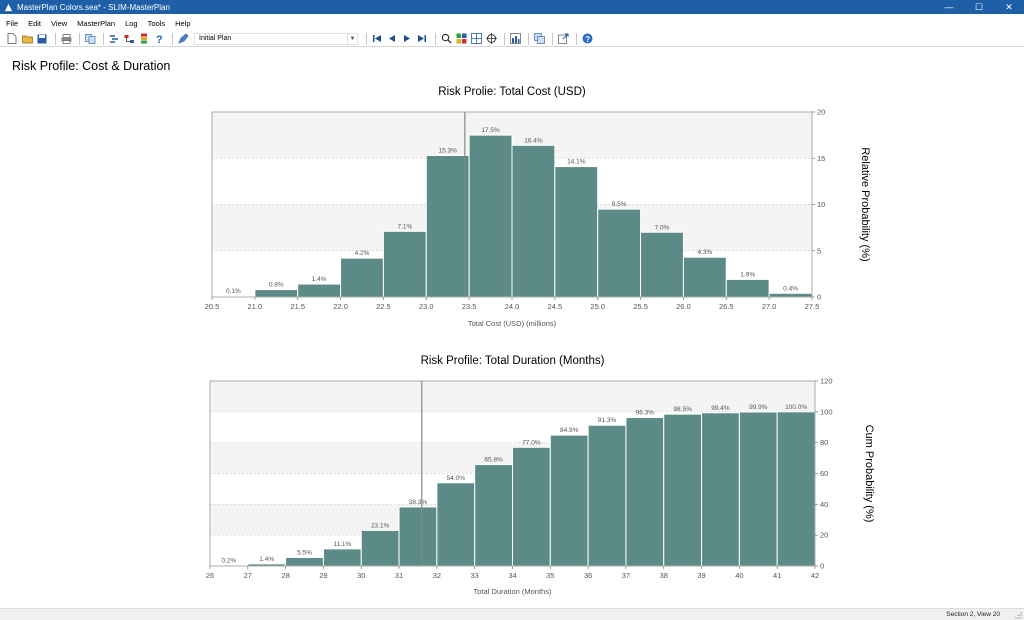  I want to click on x-axis-label: Total Cost (USD) (millions), so click(512, 323).